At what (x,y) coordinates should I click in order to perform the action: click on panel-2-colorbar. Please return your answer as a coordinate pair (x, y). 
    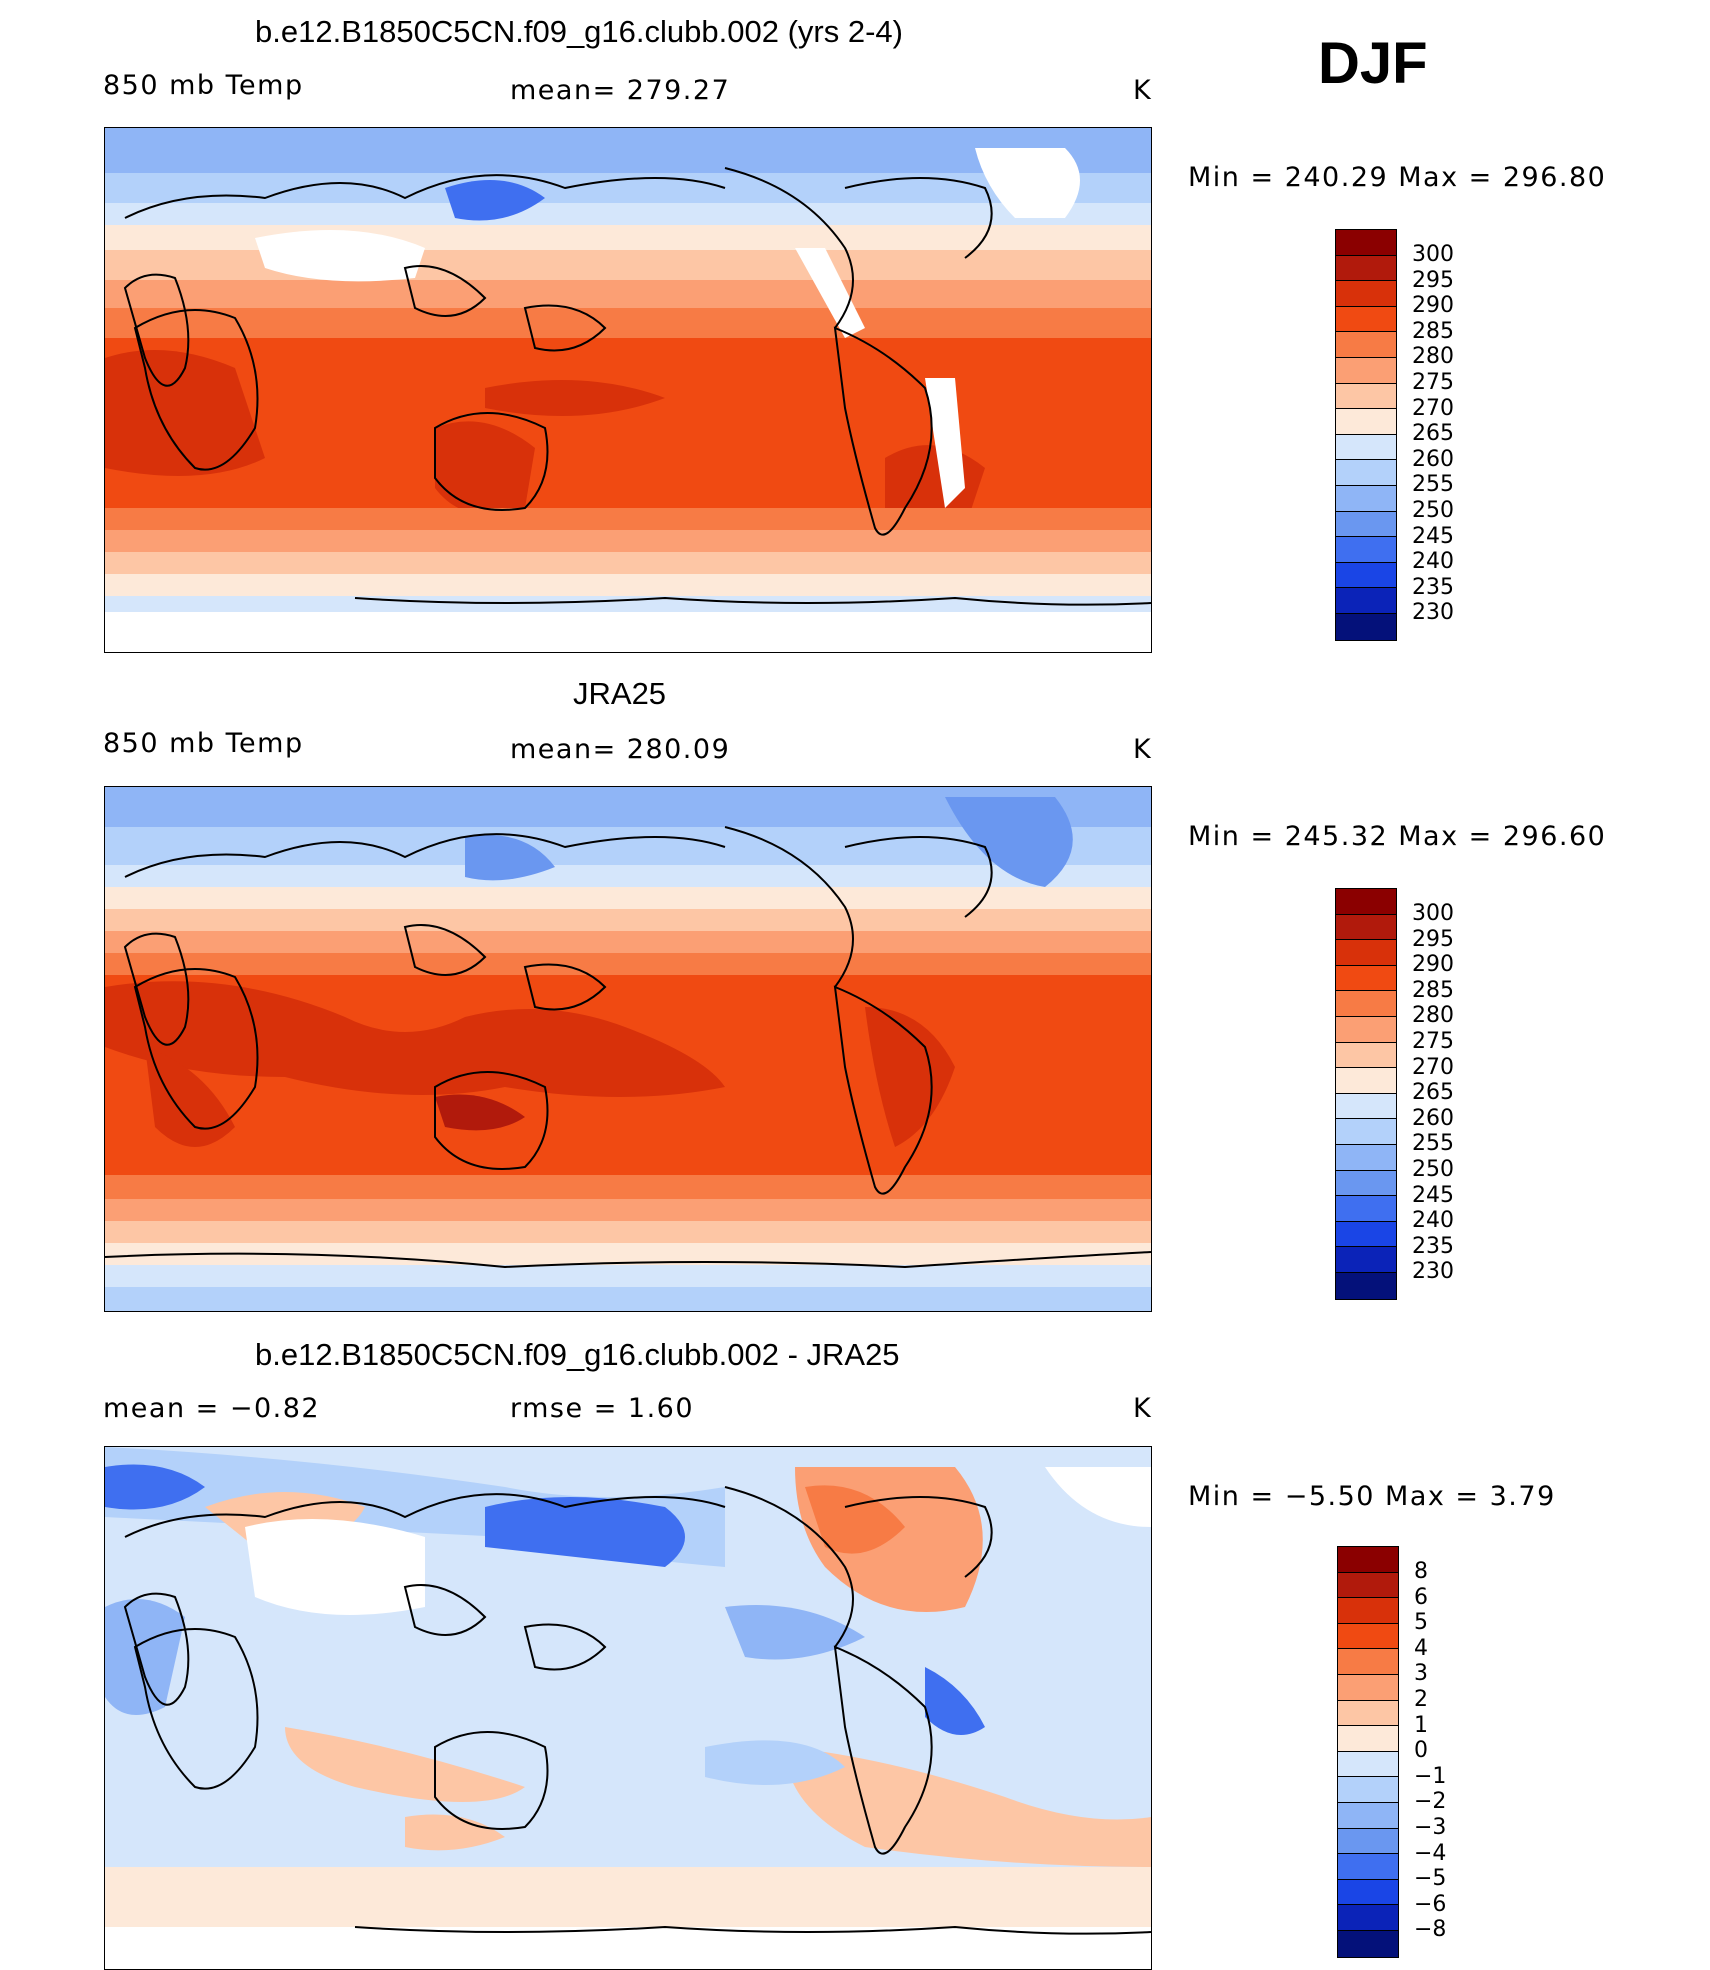
    Looking at the image, I should click on (1366, 1094).